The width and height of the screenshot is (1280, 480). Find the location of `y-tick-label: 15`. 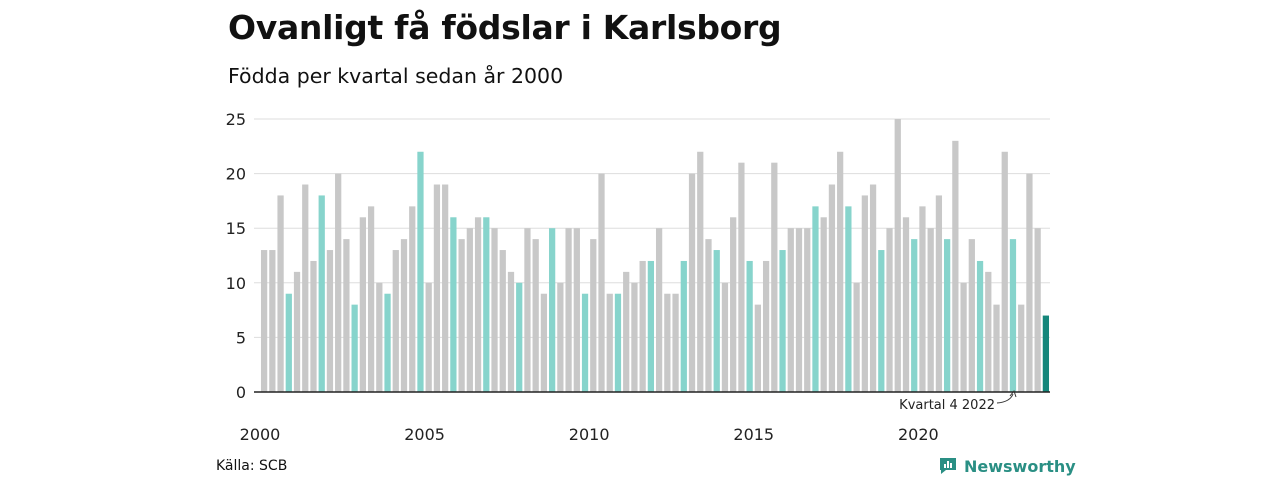

y-tick-label: 15 is located at coordinates (236, 228).